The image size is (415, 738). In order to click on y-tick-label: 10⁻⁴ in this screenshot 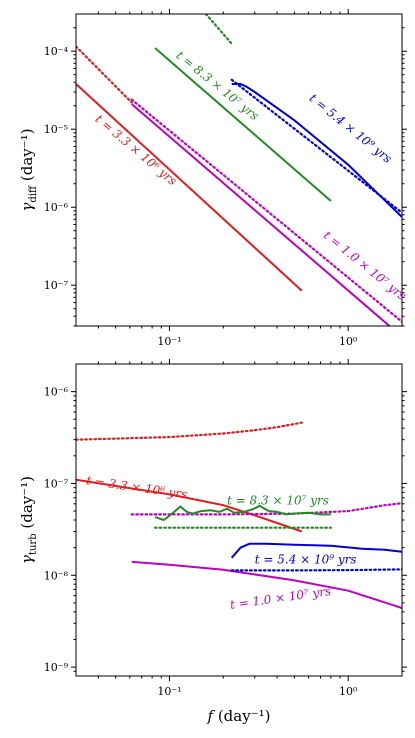, I will do `click(56, 51)`.